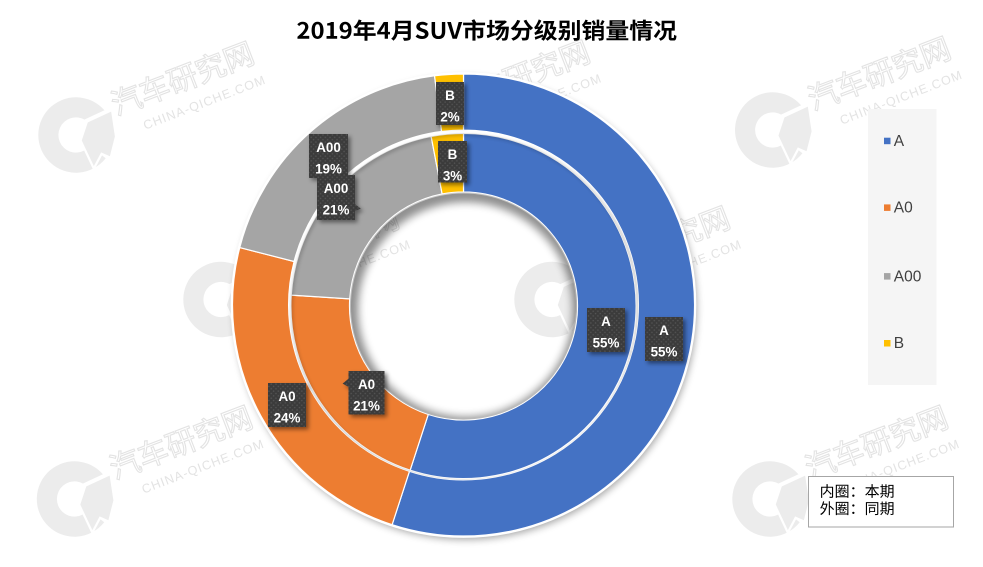 The width and height of the screenshot is (983, 567). I want to click on svg-text: 2%, so click(449, 117).